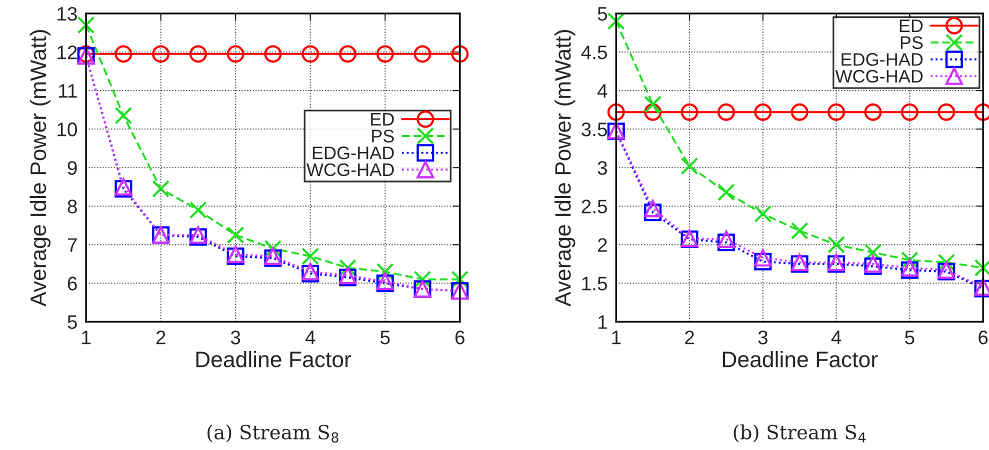 Image resolution: width=989 pixels, height=450 pixels. What do you see at coordinates (72, 283) in the screenshot?
I see `y-tick-label: 6` at bounding box center [72, 283].